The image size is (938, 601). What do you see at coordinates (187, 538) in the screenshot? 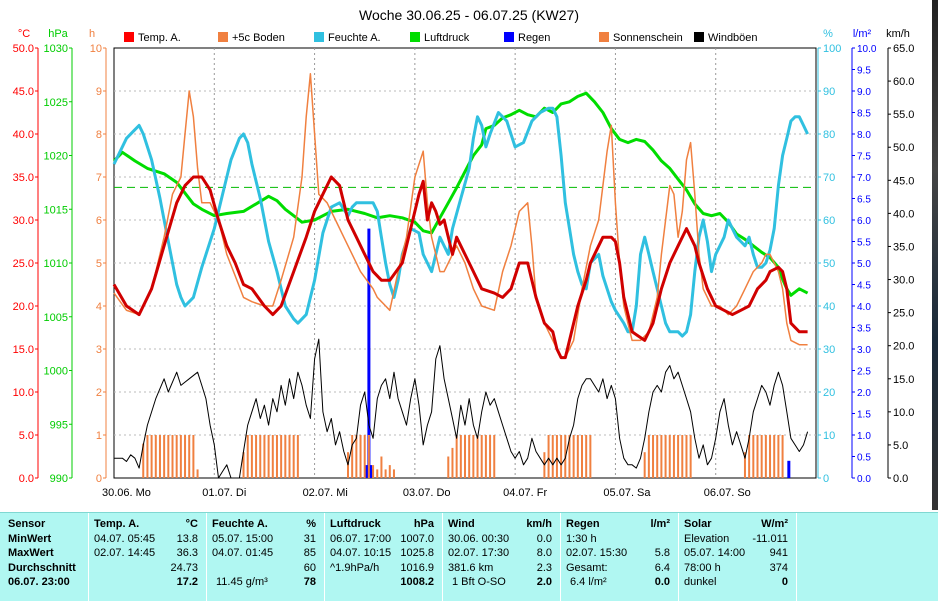
I see `temp-min-value: 13.8` at bounding box center [187, 538].